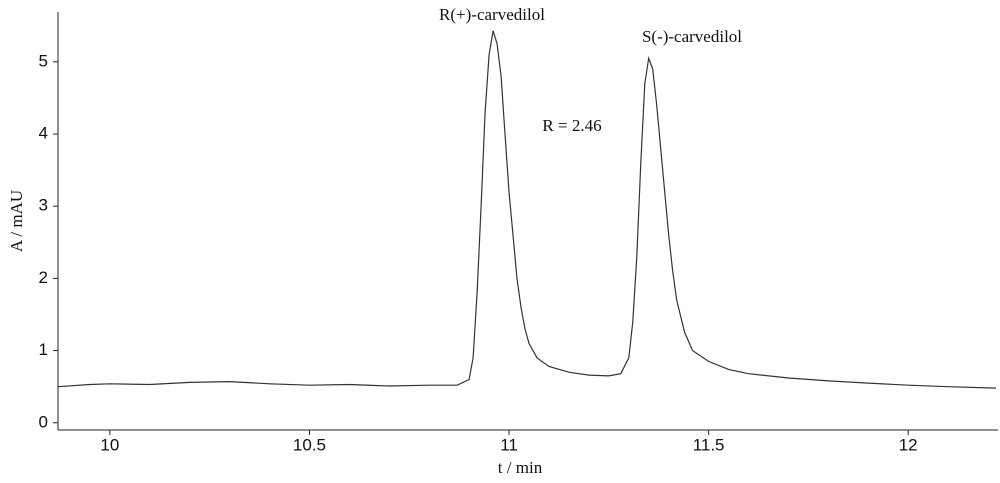  What do you see at coordinates (109, 444) in the screenshot?
I see `x-tick-label: 10` at bounding box center [109, 444].